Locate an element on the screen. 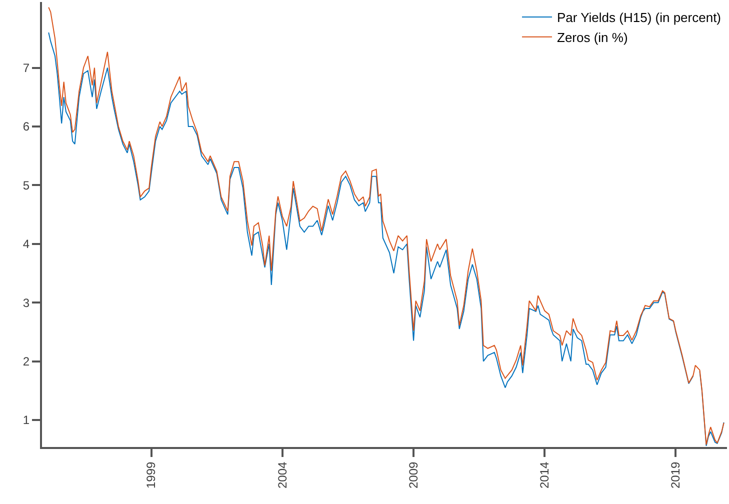  y-tick-label: 1 is located at coordinates (26, 420).